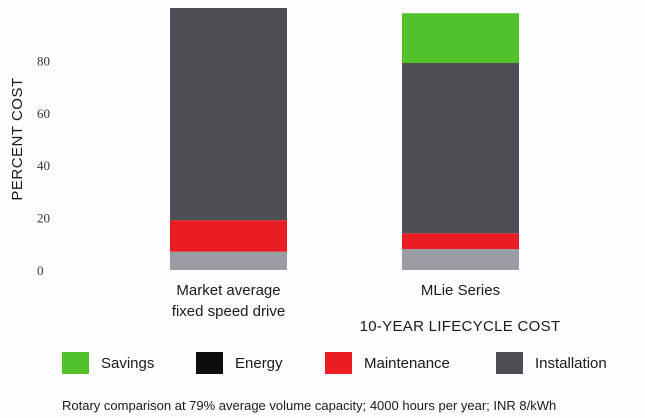  I want to click on legend-item-maintenance: Maintenance, so click(387, 363).